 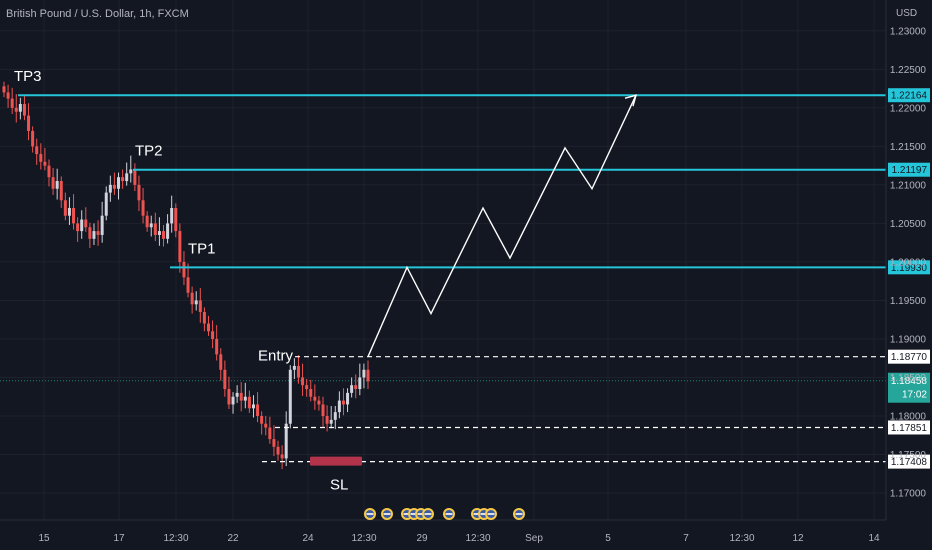 What do you see at coordinates (909, 357) in the screenshot?
I see `price-badge-text: 1.18770` at bounding box center [909, 357].